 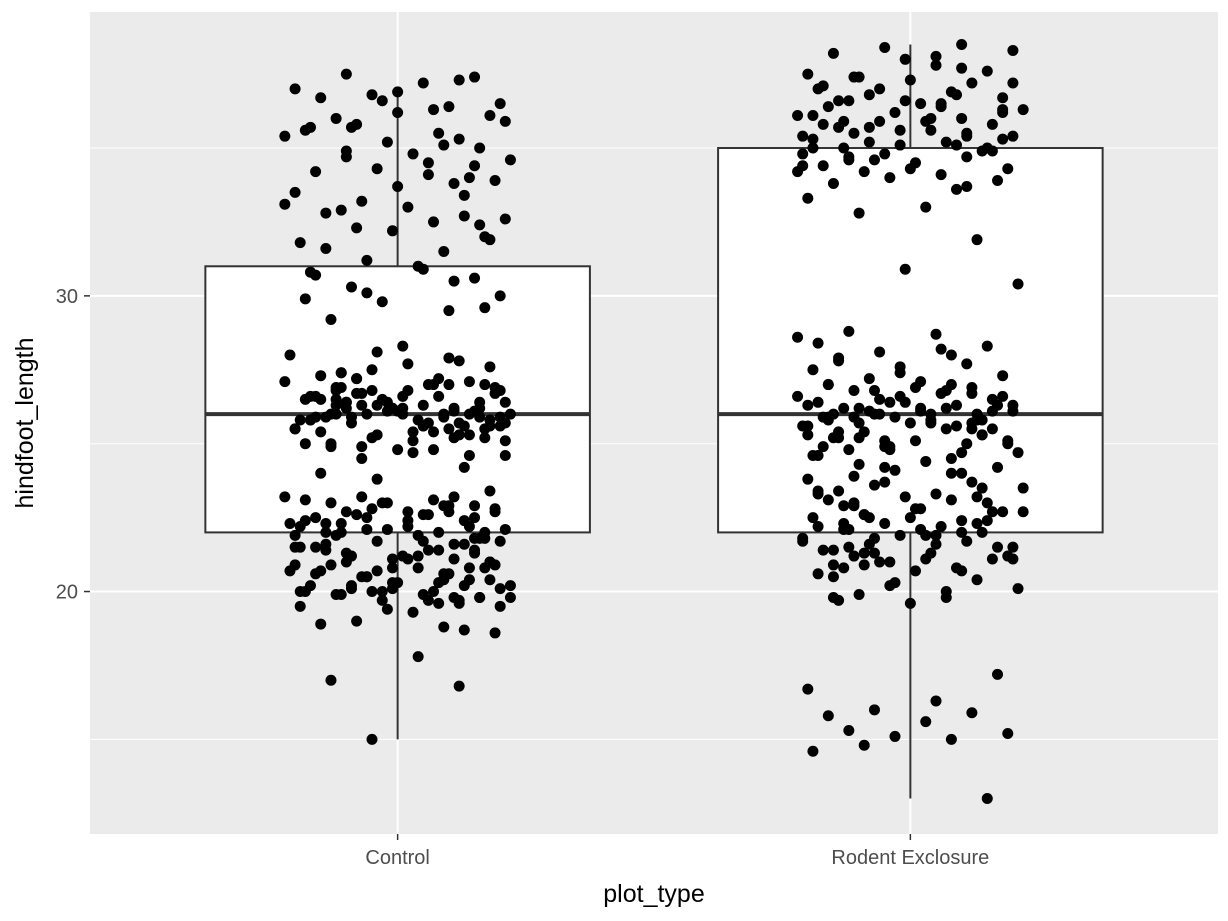 What do you see at coordinates (67, 593) in the screenshot?
I see `y-tick-label: 20` at bounding box center [67, 593].